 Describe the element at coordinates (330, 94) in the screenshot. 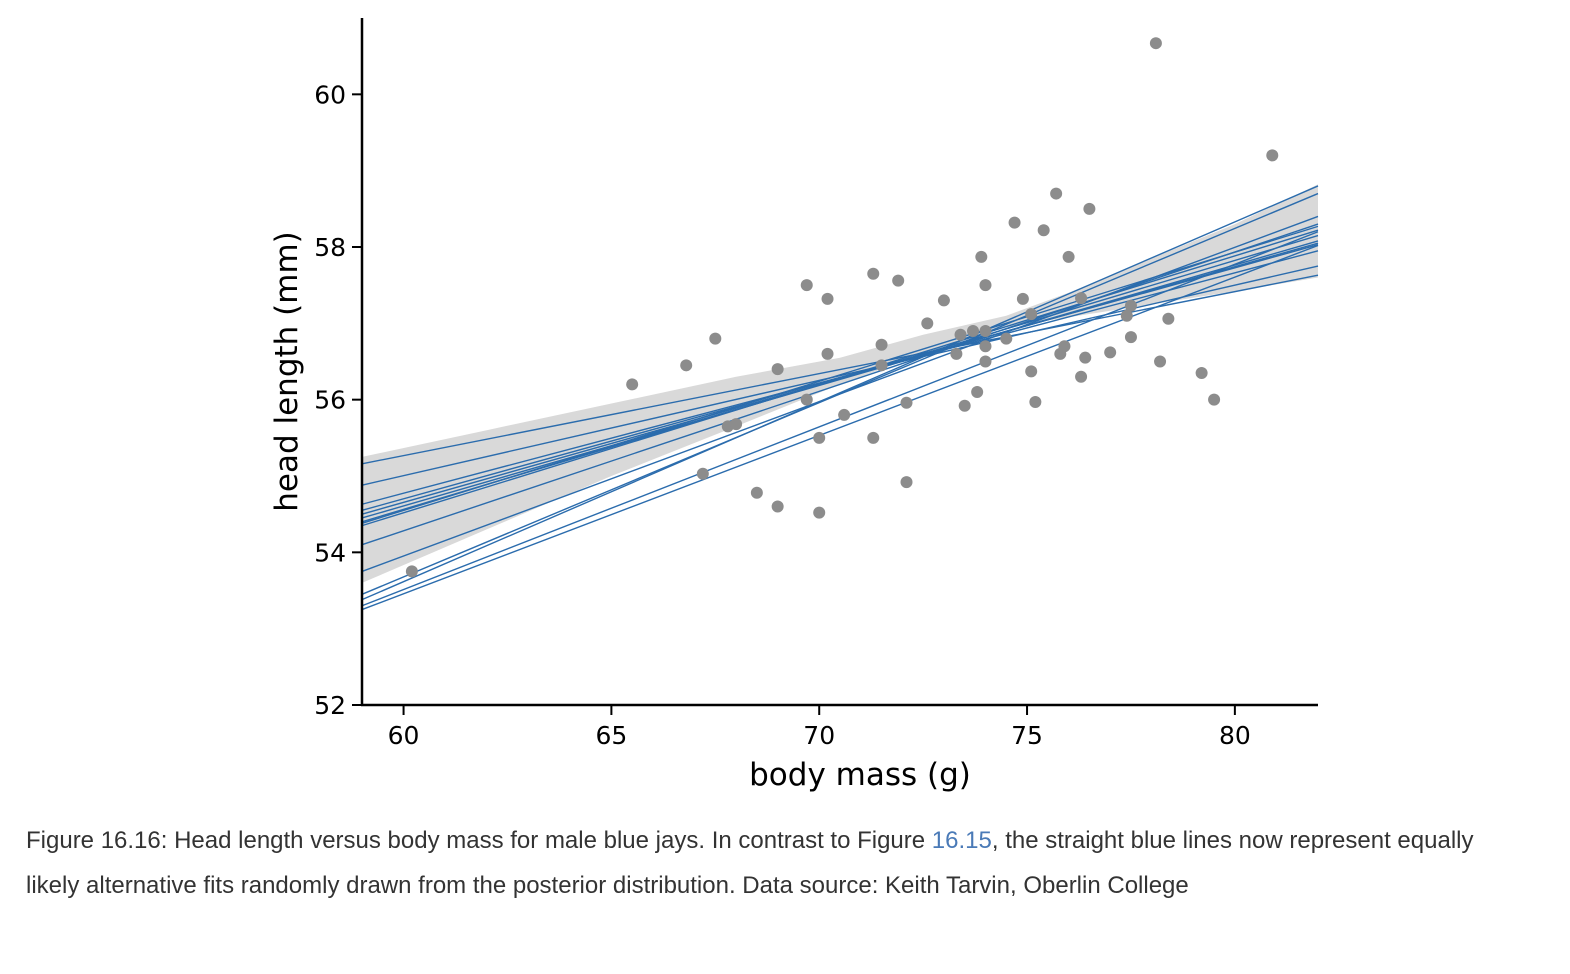

I see `y-tick-label-60: 60` at that location.